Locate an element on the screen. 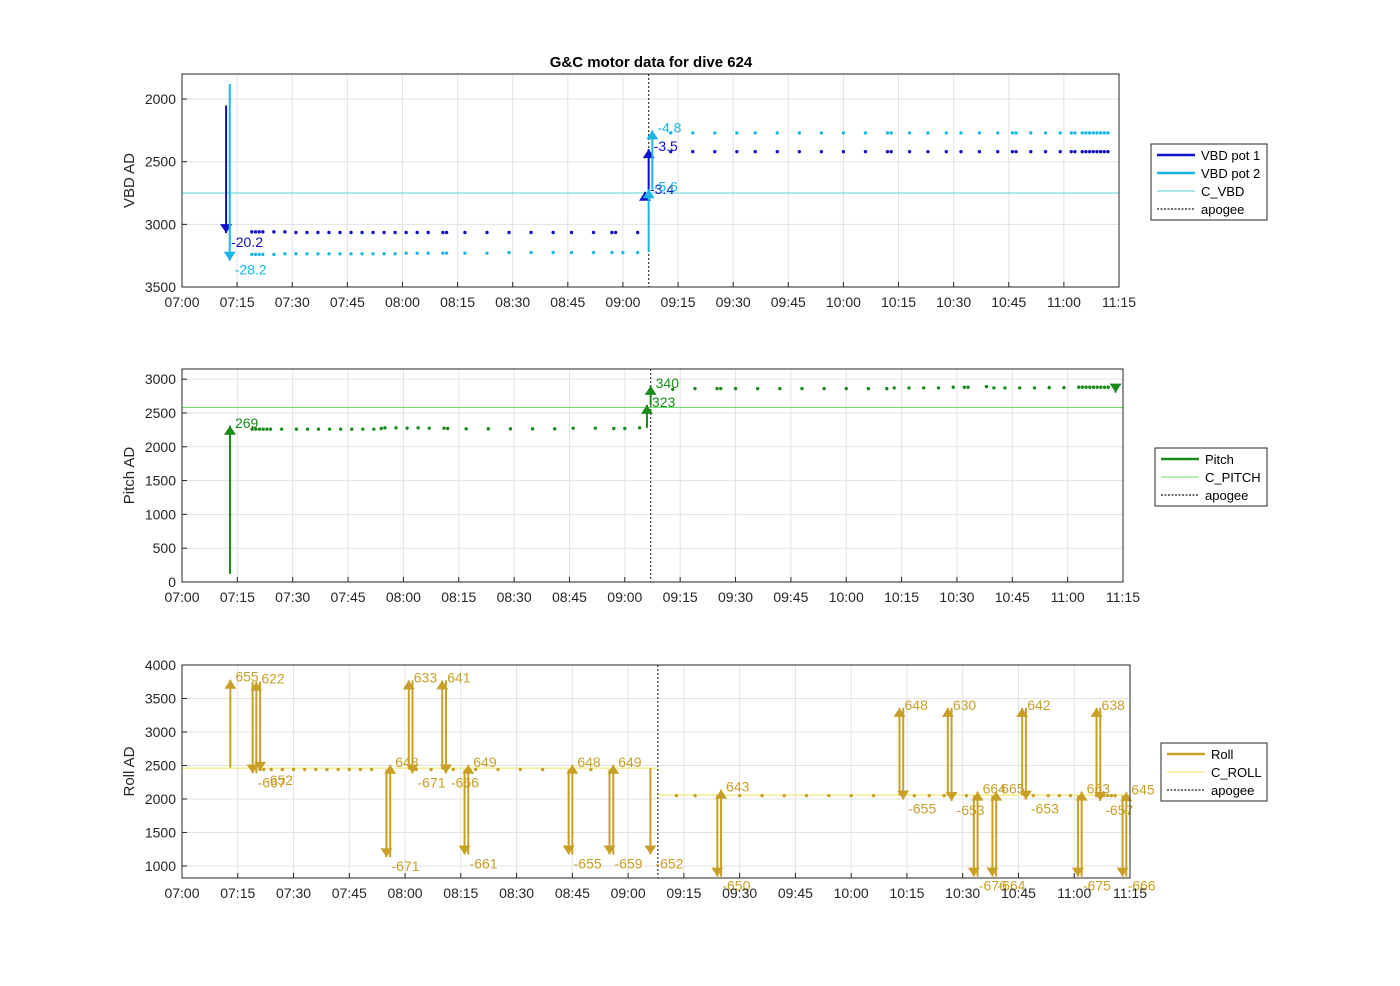 Image resolution: width=1400 pixels, height=986 pixels. motor-move-label: 630 is located at coordinates (965, 705).